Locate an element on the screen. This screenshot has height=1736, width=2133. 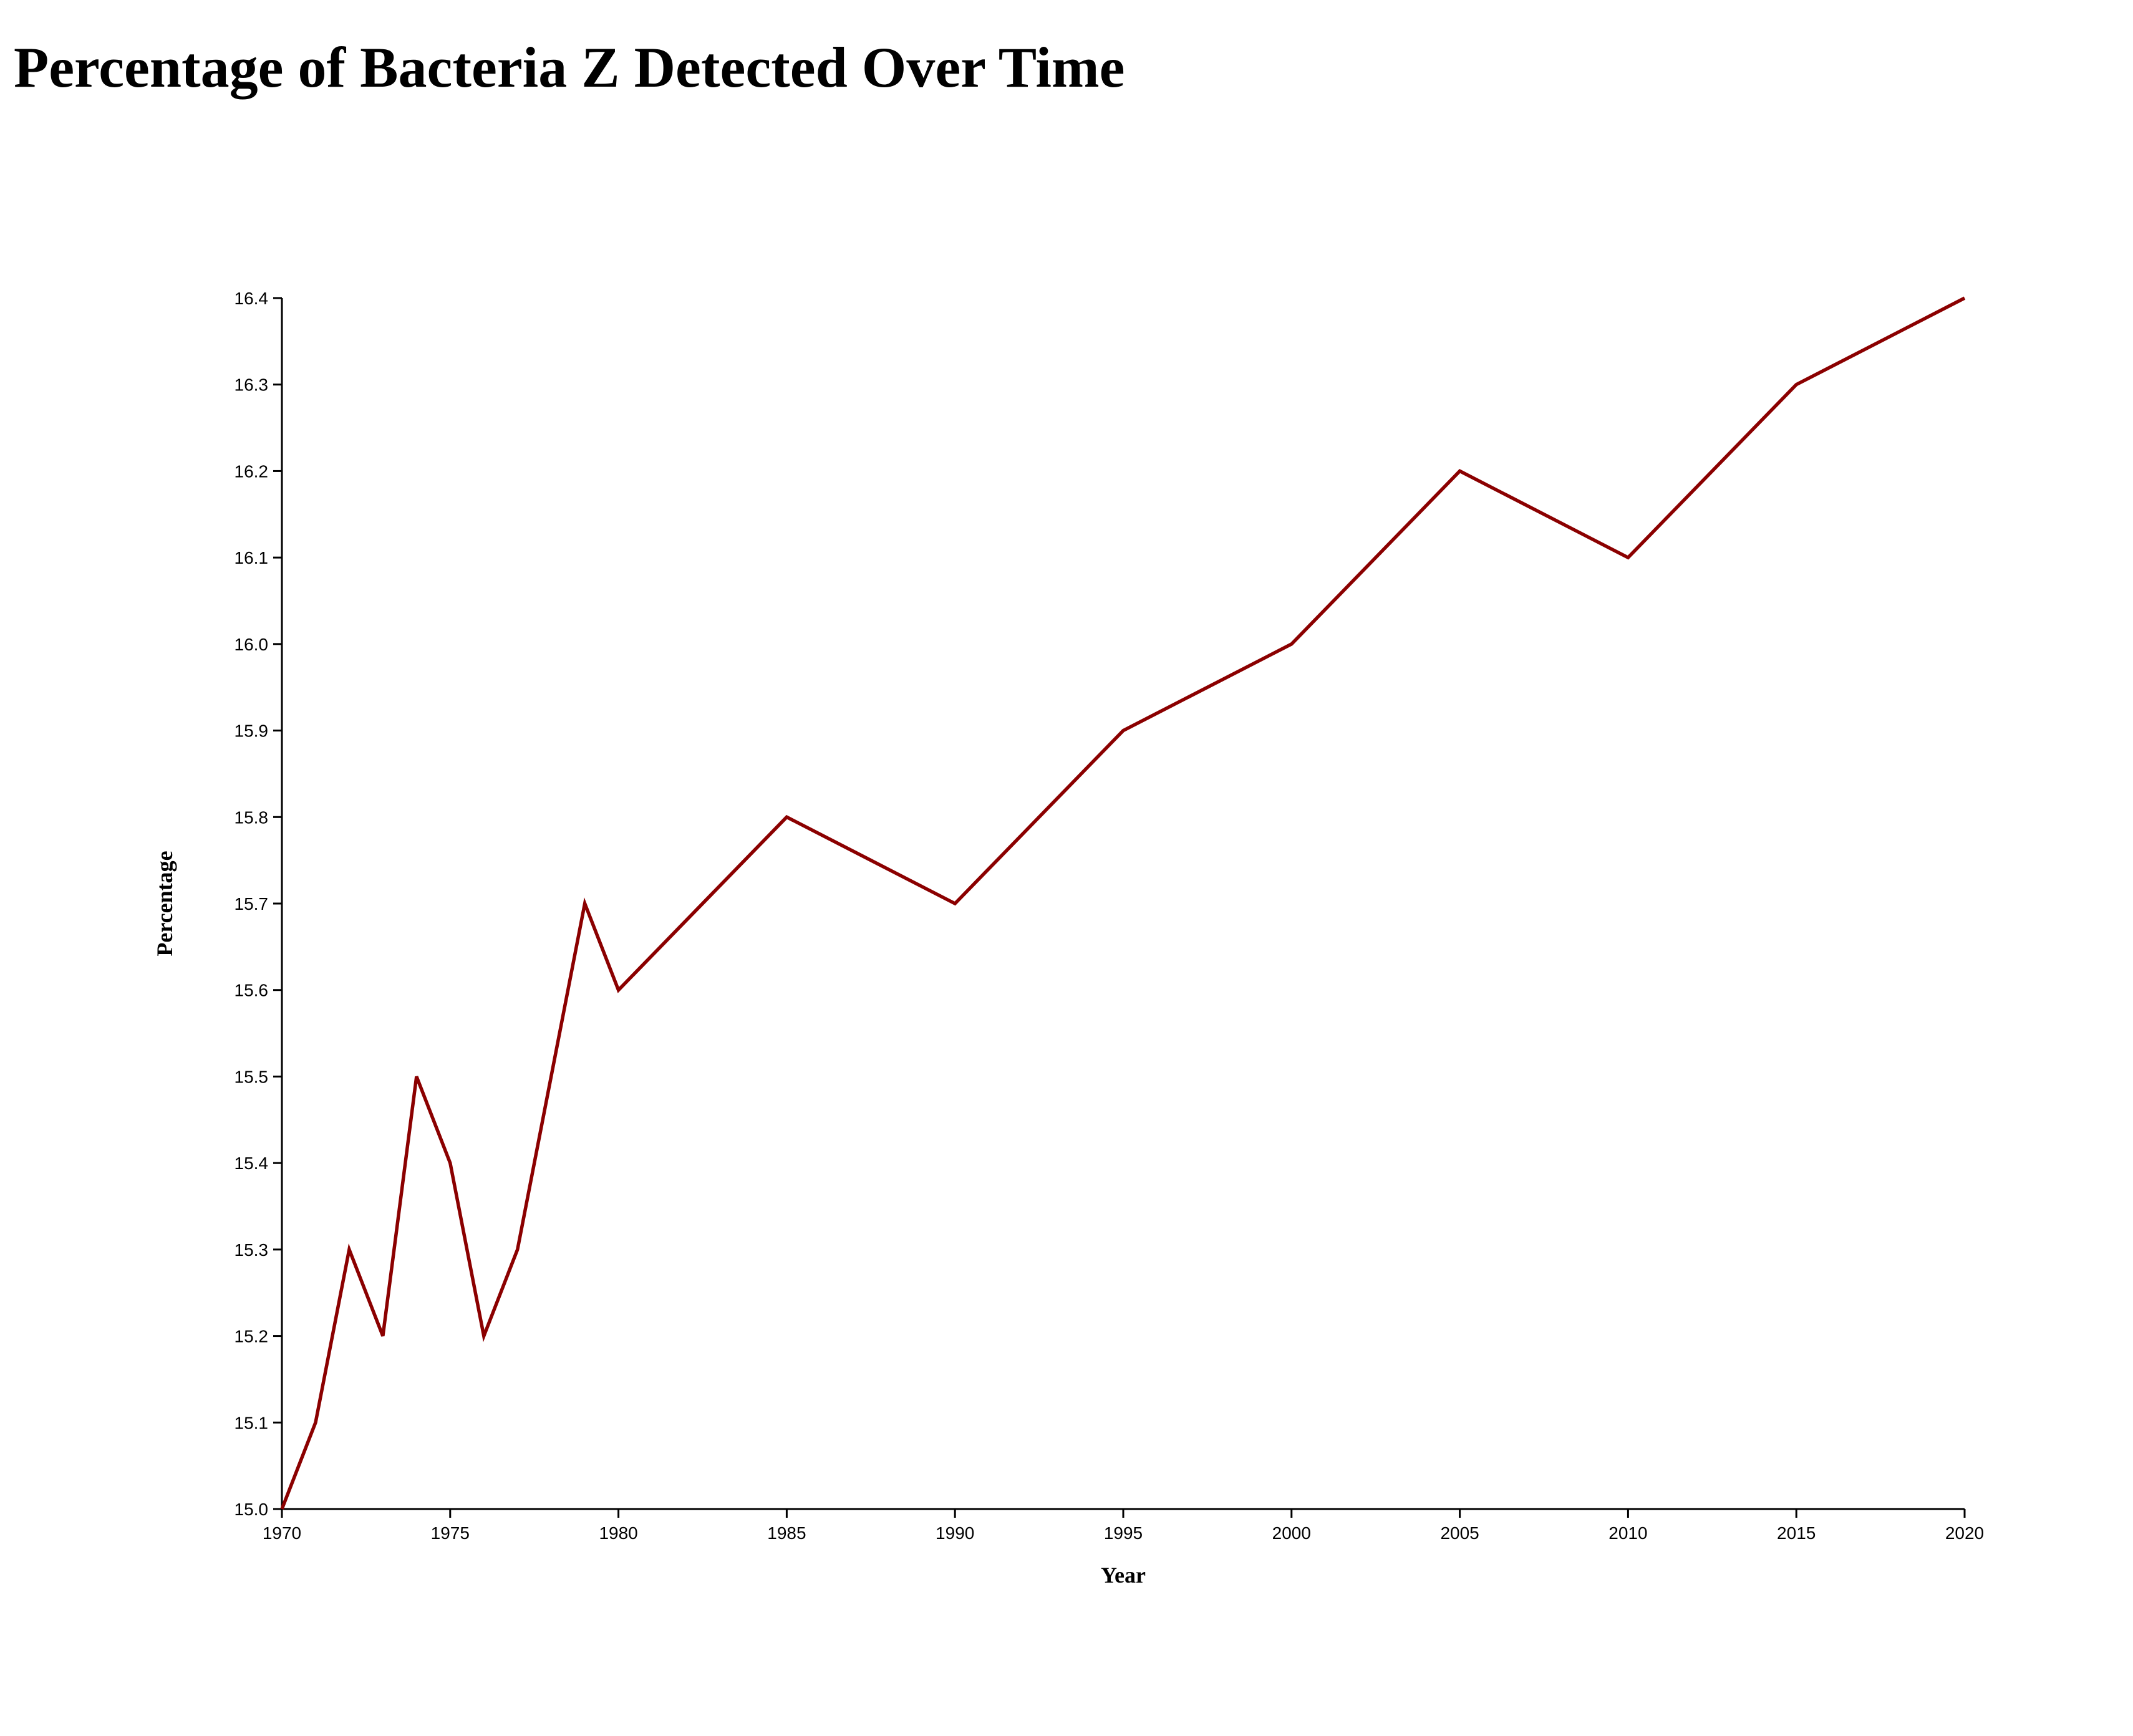
y-tick-label: 15.6 is located at coordinates (252, 991).